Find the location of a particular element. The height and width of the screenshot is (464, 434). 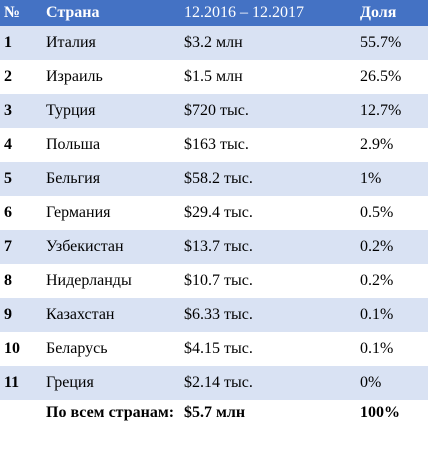

table-row: 7 Узбекистан $13.7 тыс. 0.2% is located at coordinates (214, 247).